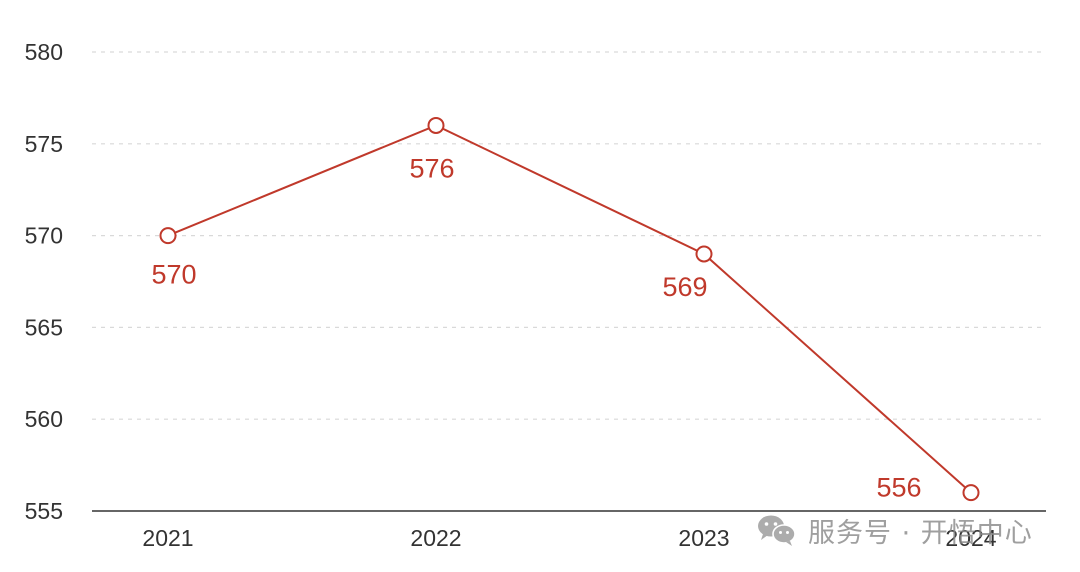  I want to click on x-tick-label: 2022, so click(435, 538).